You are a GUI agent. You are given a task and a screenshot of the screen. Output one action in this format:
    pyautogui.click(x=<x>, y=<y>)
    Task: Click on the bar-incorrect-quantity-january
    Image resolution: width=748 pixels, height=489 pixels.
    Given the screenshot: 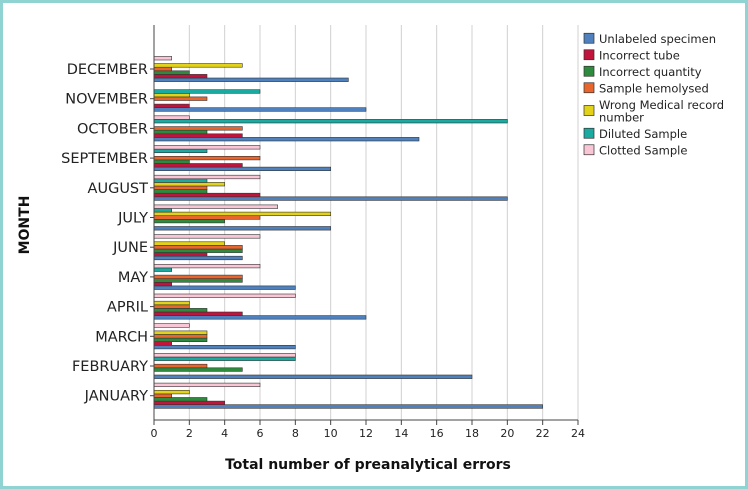 What is the action you would take?
    pyautogui.click(x=180, y=399)
    